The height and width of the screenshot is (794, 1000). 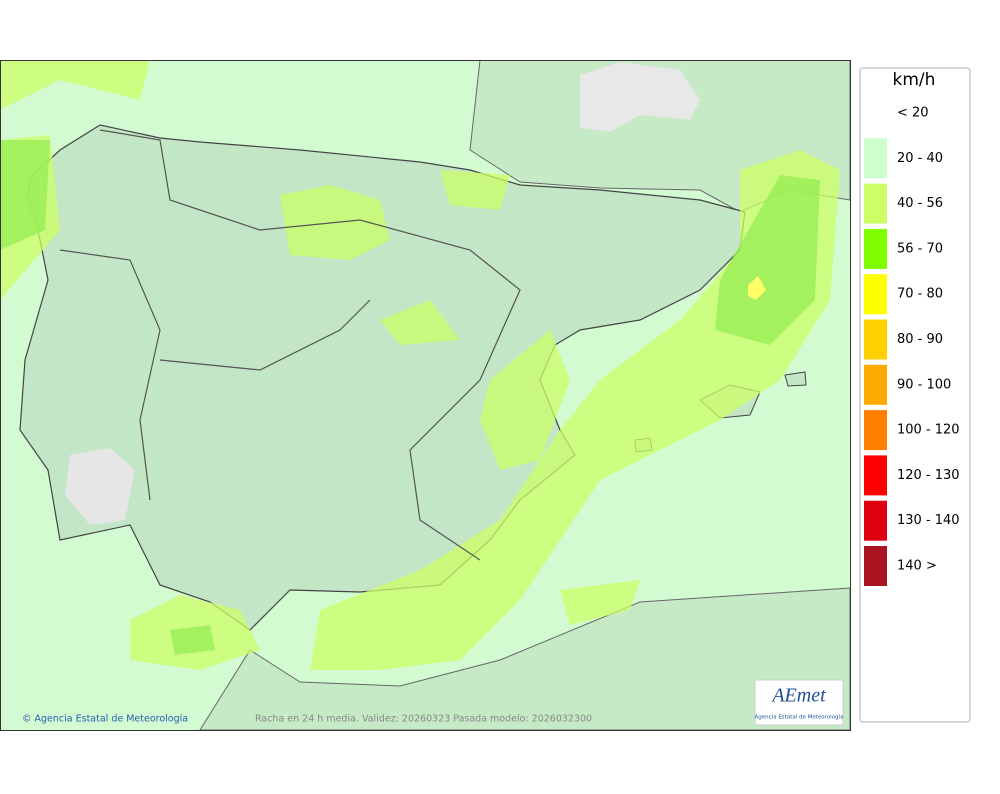 I want to click on legend-label: 120 - 130, so click(x=928, y=475).